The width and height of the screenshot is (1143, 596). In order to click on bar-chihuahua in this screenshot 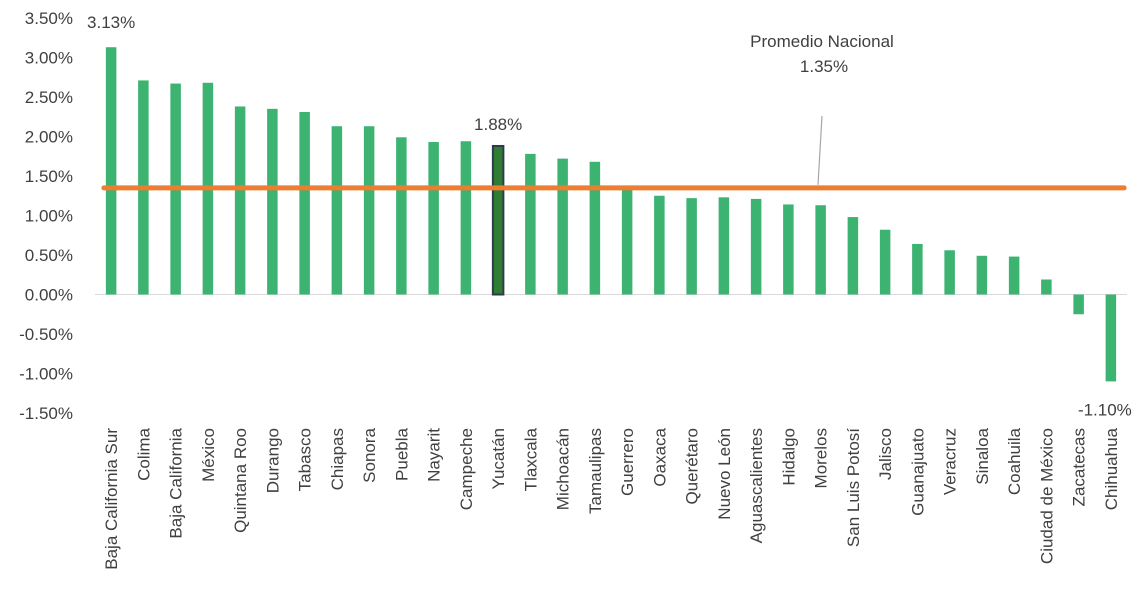, I will do `click(1111, 338)`.